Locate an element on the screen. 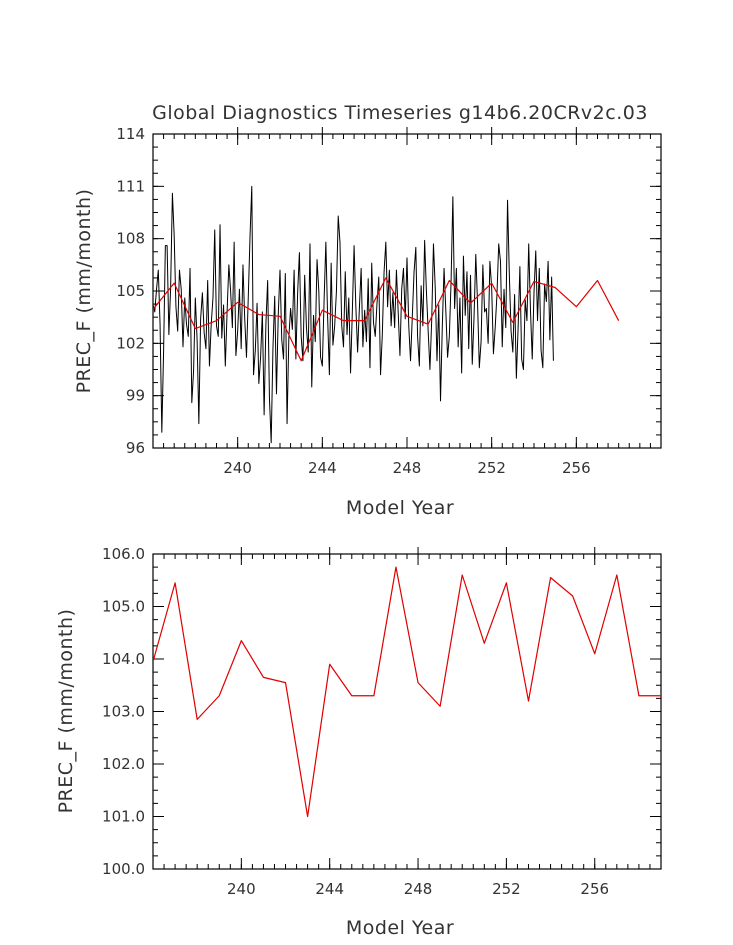 The width and height of the screenshot is (733, 945). y-tick-label: 111 is located at coordinates (130, 186).